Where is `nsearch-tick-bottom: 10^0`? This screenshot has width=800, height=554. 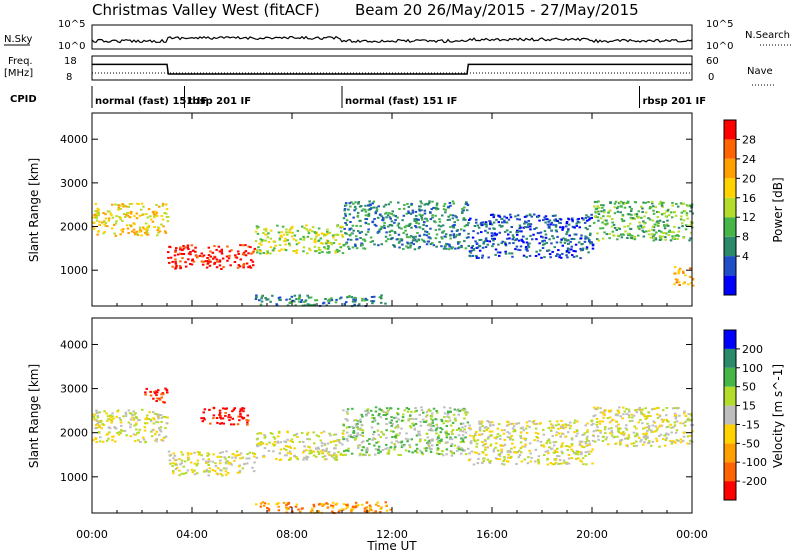
nsearch-tick-bottom: 10^0 is located at coordinates (719, 46).